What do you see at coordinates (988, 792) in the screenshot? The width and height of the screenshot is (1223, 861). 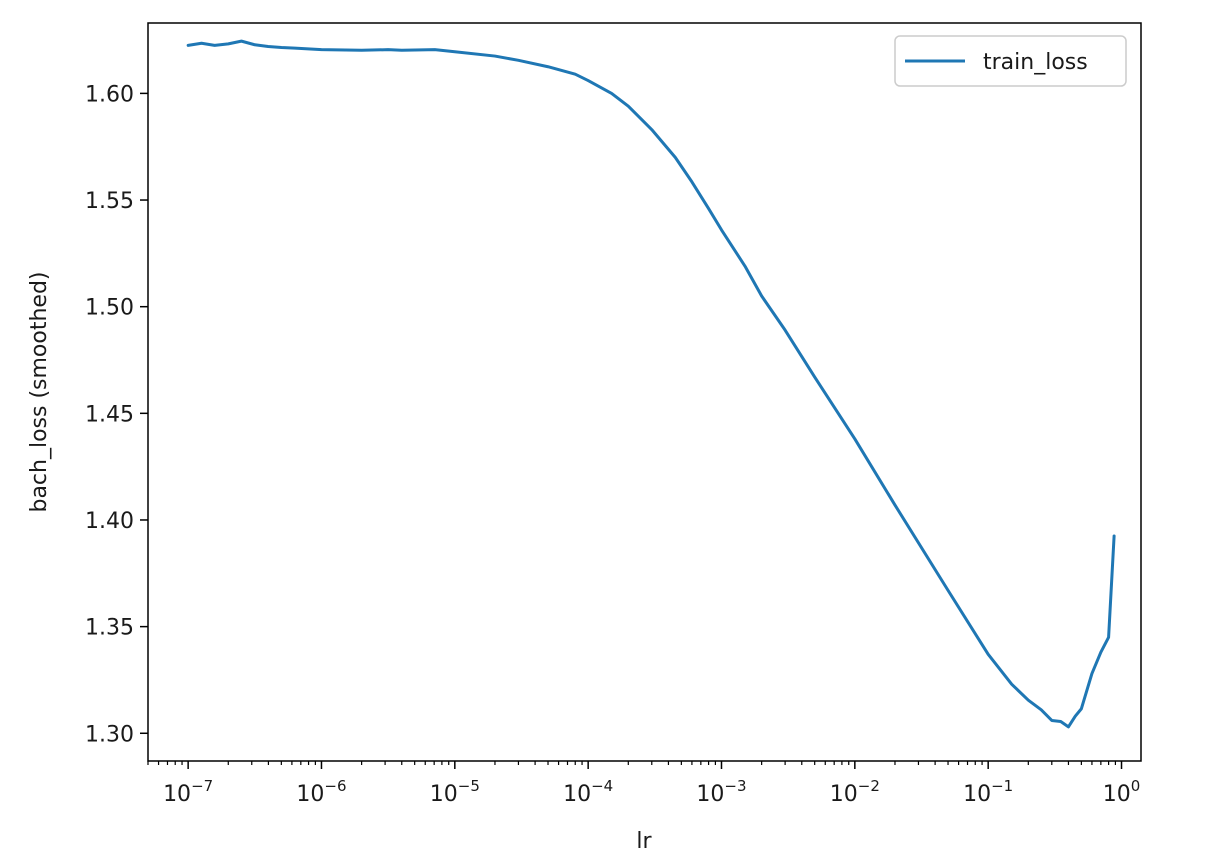 I see `x-tick-label: 10⁻¹` at bounding box center [988, 792].